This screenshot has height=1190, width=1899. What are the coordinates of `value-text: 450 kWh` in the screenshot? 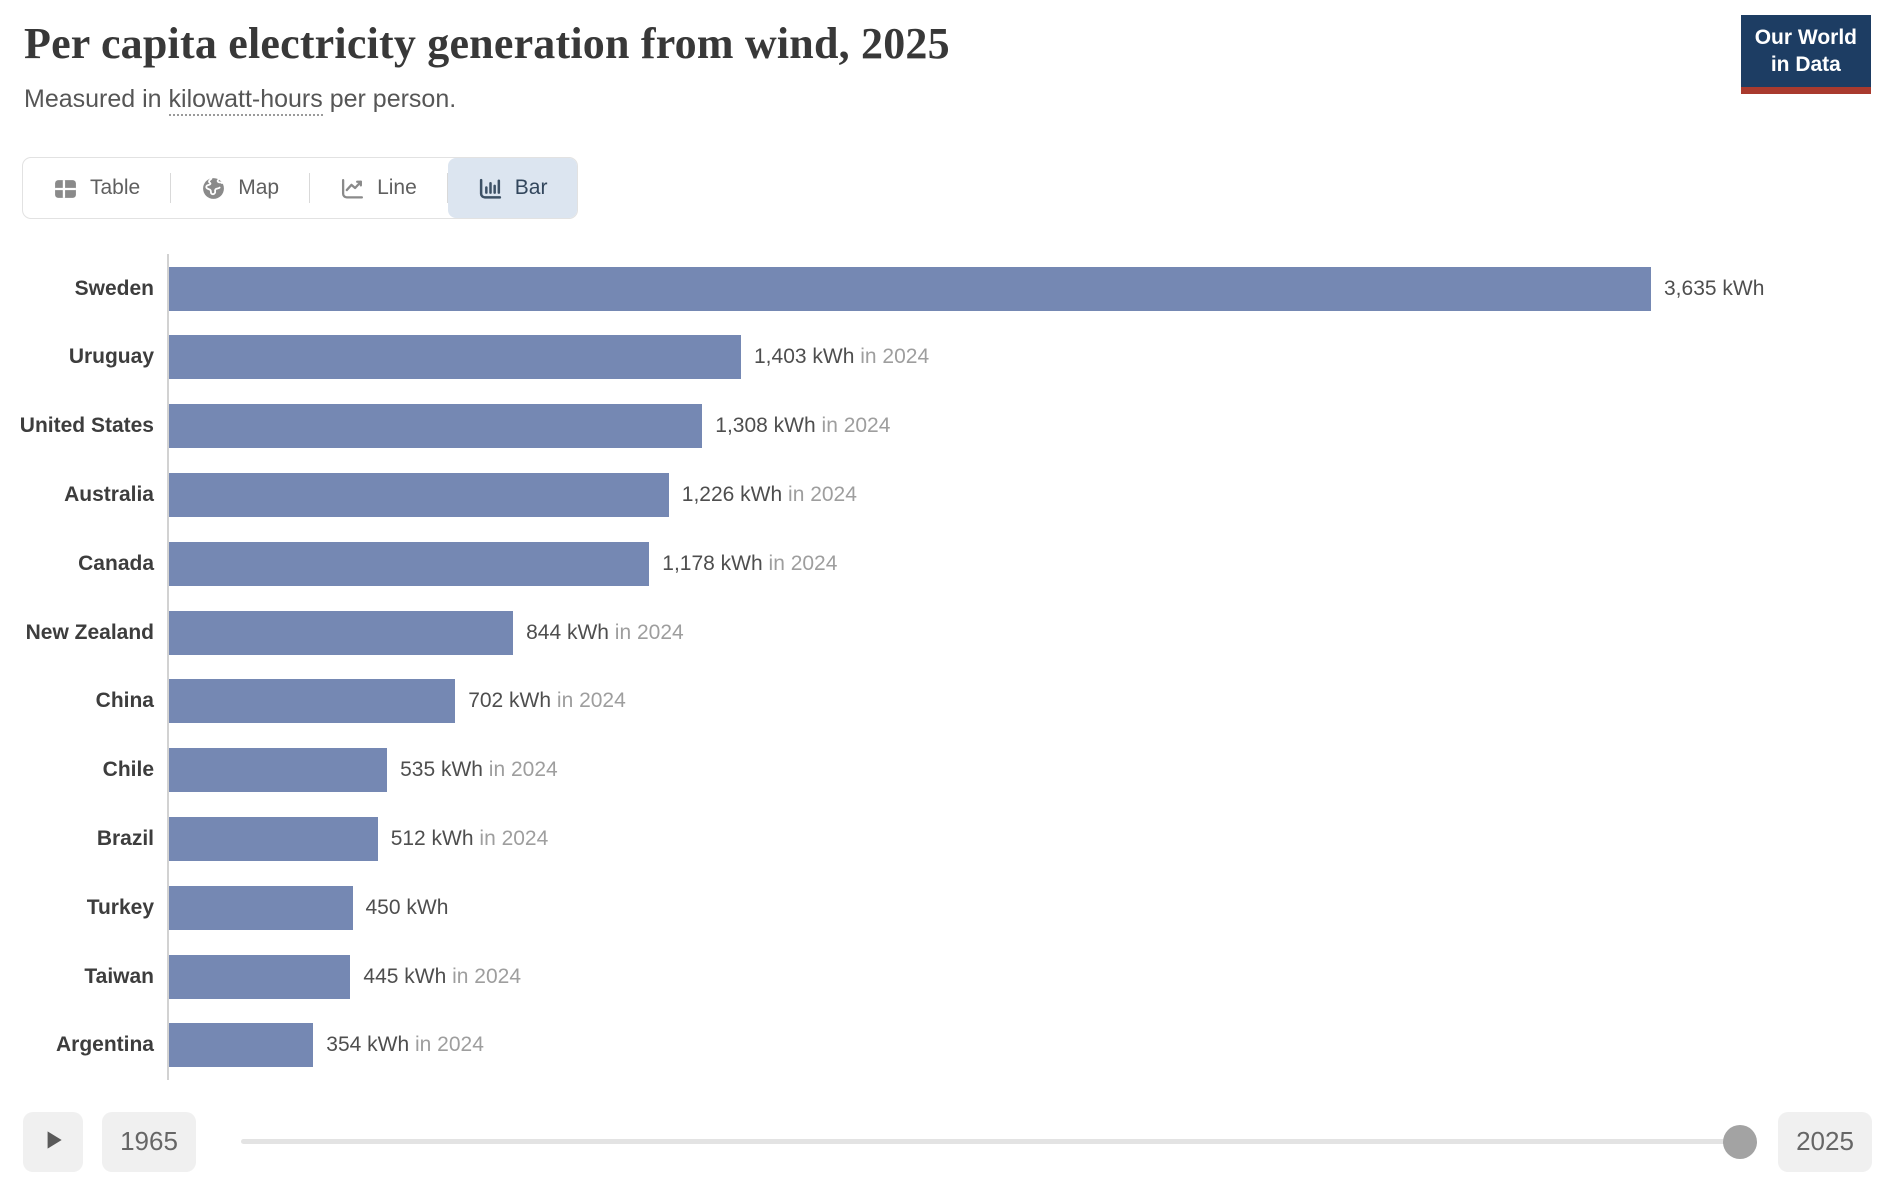 It's located at (407, 907).